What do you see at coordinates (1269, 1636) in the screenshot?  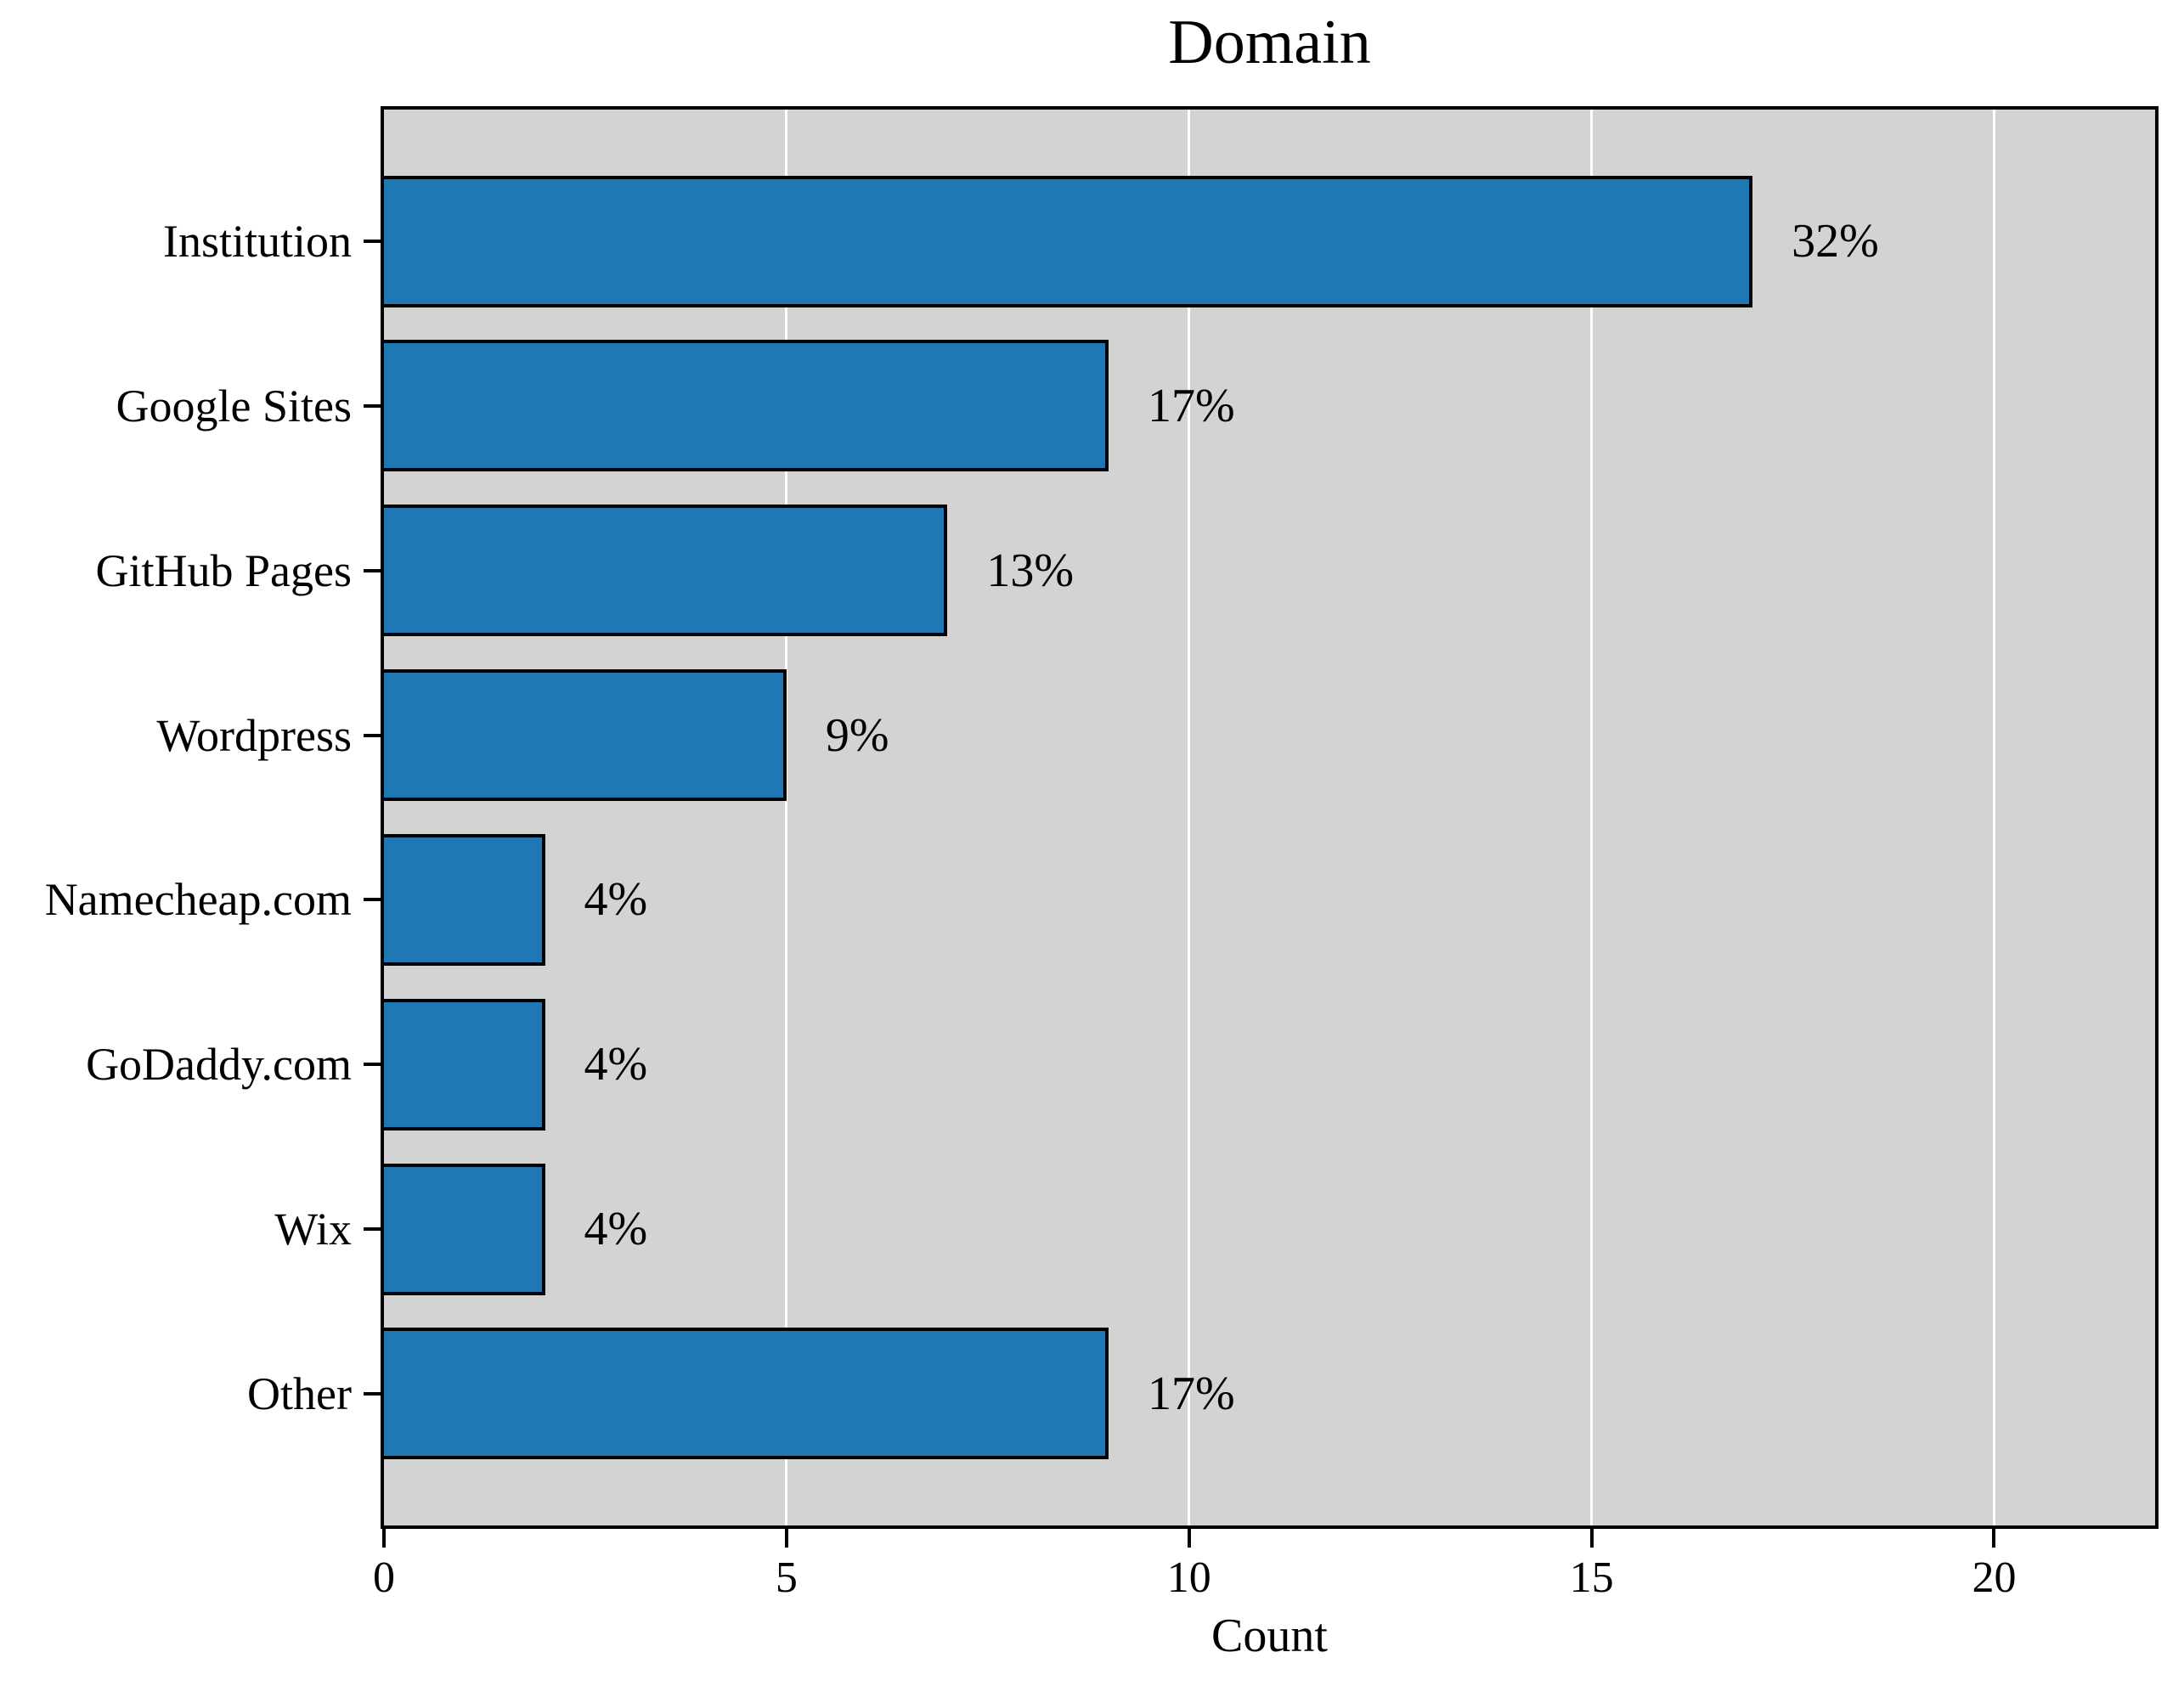 I see `x-axis-label: Count` at bounding box center [1269, 1636].